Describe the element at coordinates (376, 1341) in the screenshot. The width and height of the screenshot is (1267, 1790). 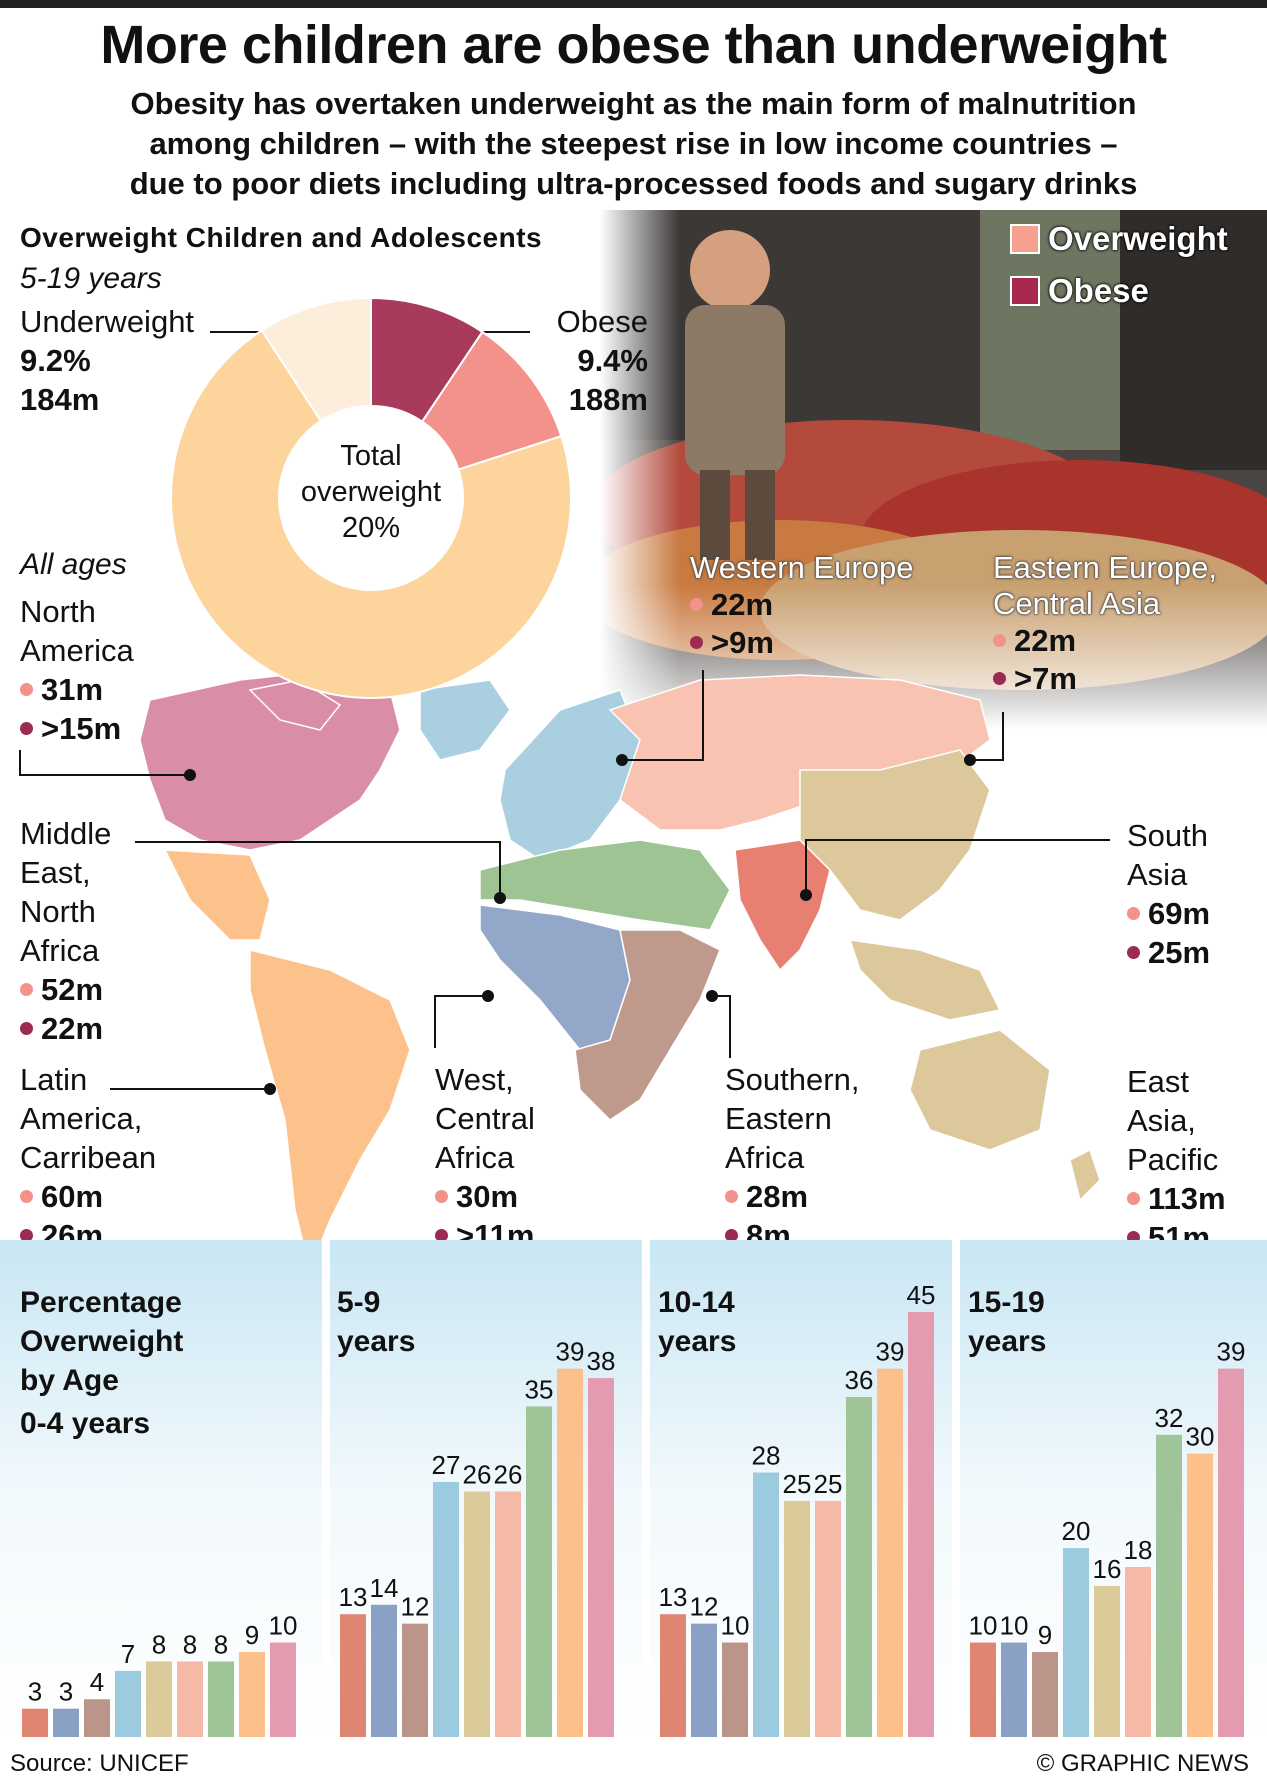
I see `panel-label-line: years` at that location.